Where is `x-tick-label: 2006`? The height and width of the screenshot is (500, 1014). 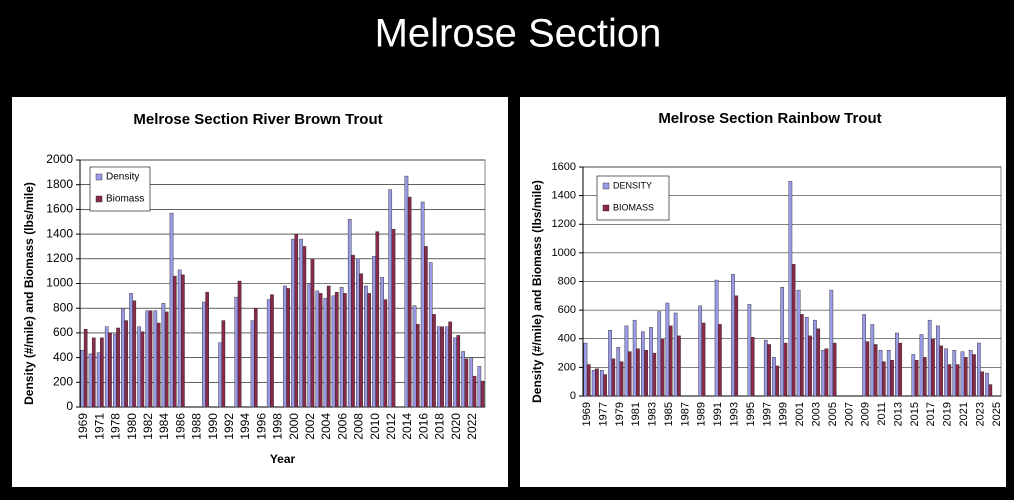 x-tick-label: 2006 is located at coordinates (342, 426).